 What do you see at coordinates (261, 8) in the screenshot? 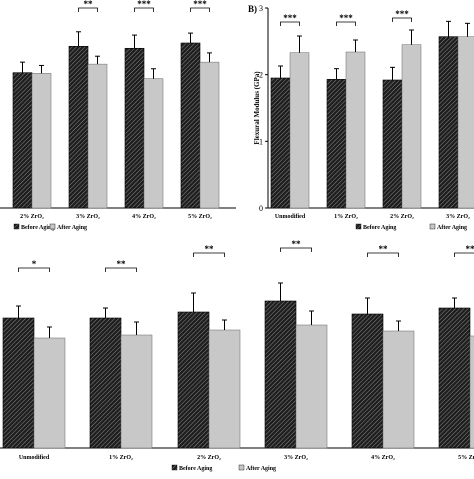
I see `y-tick-label: 3` at bounding box center [261, 8].